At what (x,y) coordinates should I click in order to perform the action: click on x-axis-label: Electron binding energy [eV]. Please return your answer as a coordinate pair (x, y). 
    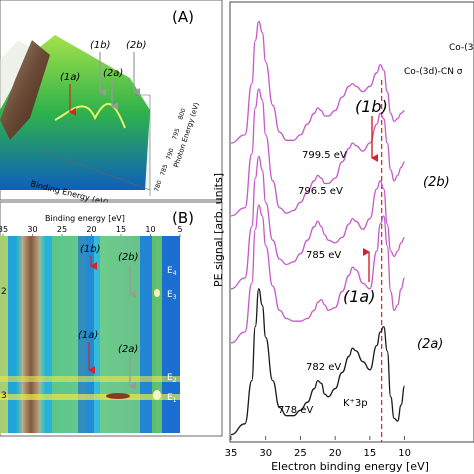
    Looking at the image, I should click on (350, 466).